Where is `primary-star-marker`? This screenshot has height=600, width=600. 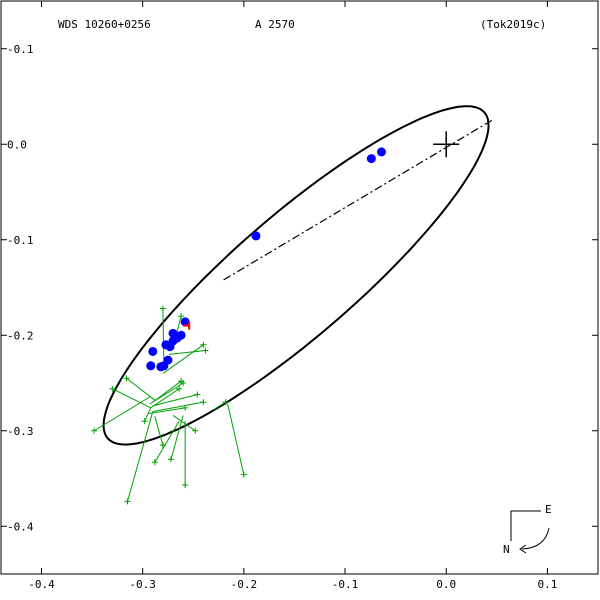
primary-star-marker is located at coordinates (446, 144).